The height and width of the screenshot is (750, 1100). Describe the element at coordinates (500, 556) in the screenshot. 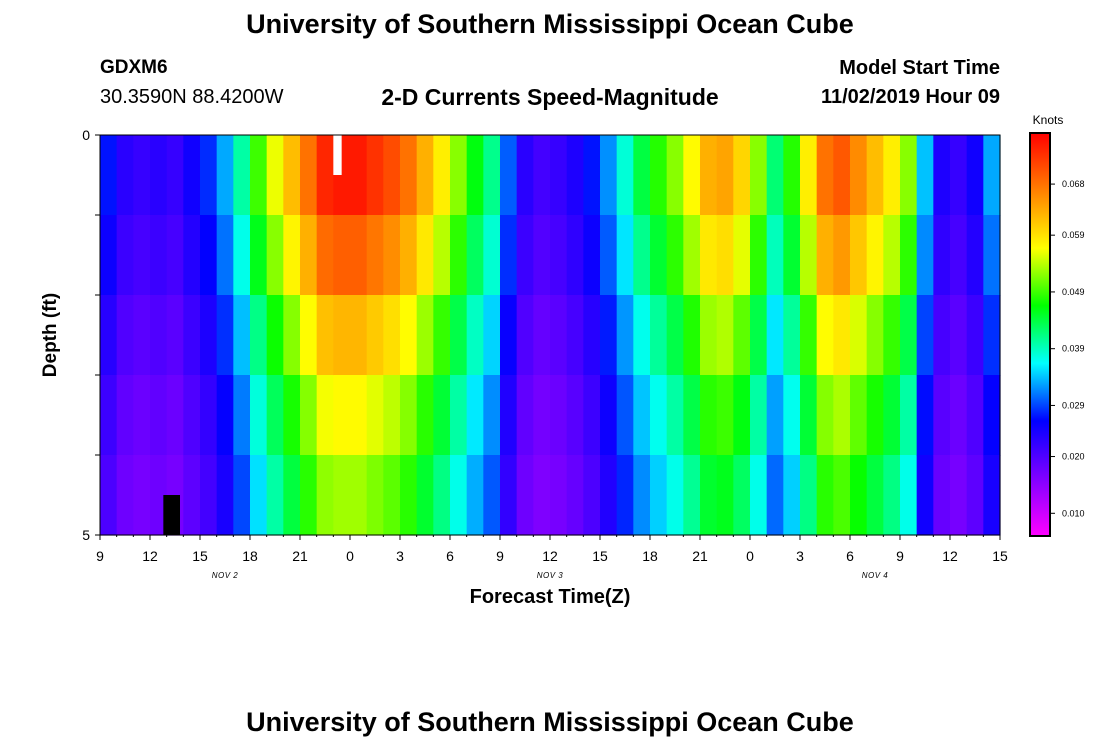

I see `x-tick-label: 9` at that location.